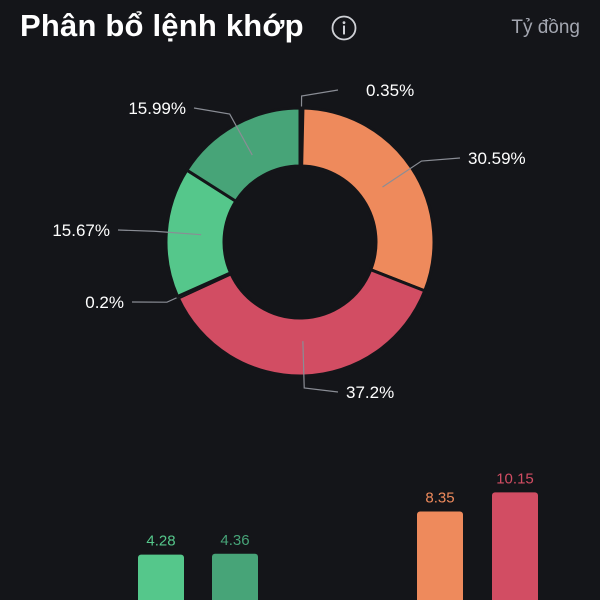  What do you see at coordinates (81, 230) in the screenshot?
I see `slice-label: 15.67%` at bounding box center [81, 230].